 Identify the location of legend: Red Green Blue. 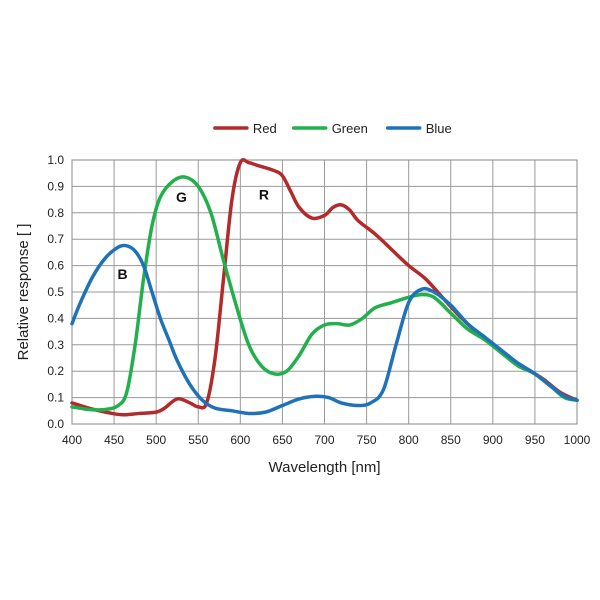
(332, 128).